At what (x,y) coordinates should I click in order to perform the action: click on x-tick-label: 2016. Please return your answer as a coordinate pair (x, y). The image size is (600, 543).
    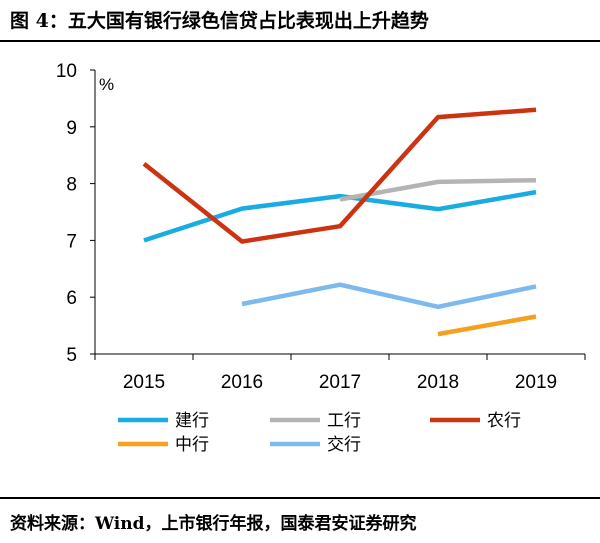
    Looking at the image, I should click on (242, 382).